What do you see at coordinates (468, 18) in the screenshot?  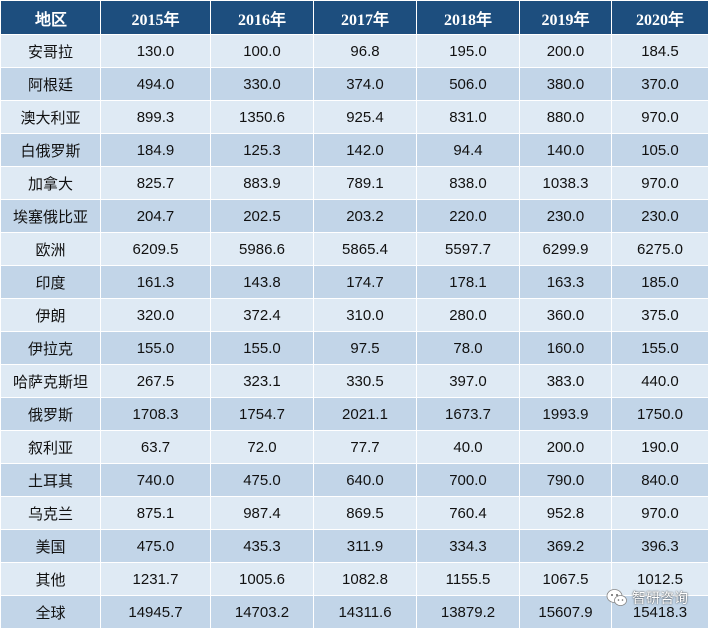 I see `header-cell-2018: 2018年` at bounding box center [468, 18].